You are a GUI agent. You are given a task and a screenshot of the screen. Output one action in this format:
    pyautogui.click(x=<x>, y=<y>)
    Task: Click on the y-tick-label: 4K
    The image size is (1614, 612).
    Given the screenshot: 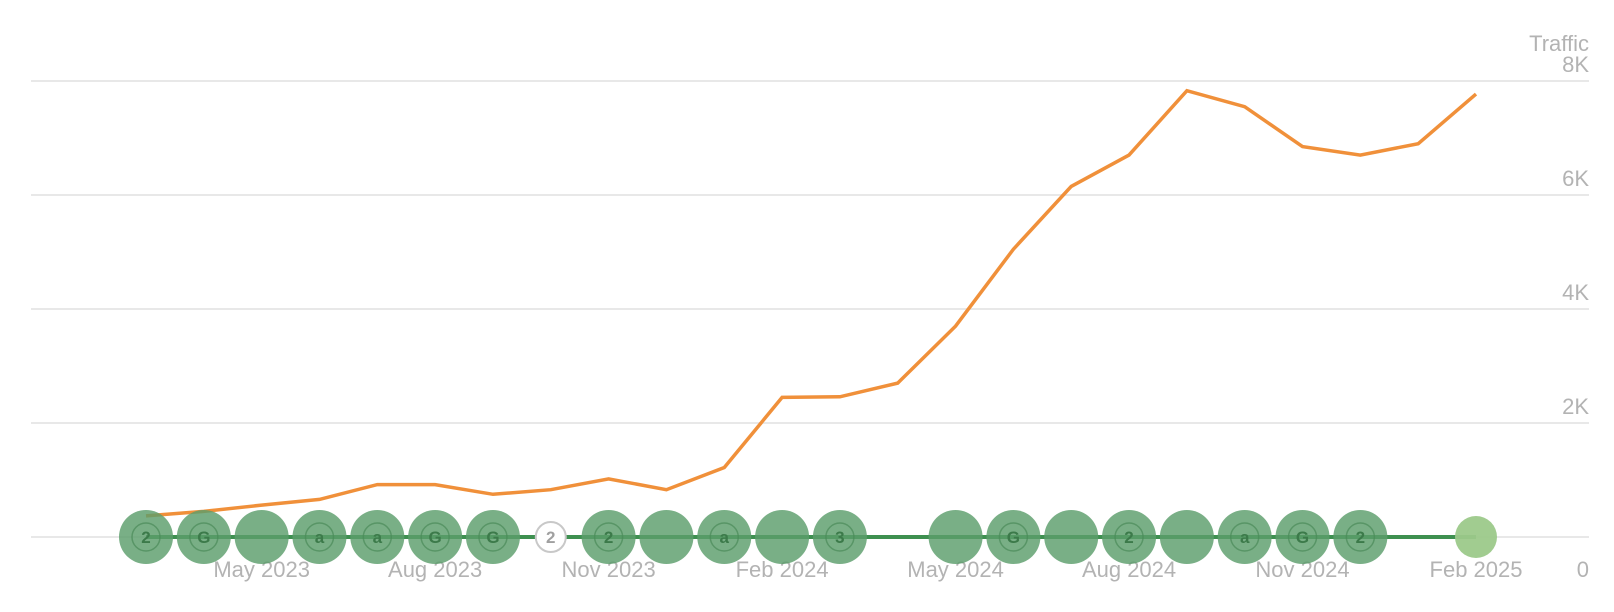 What is the action you would take?
    pyautogui.click(x=1575, y=292)
    